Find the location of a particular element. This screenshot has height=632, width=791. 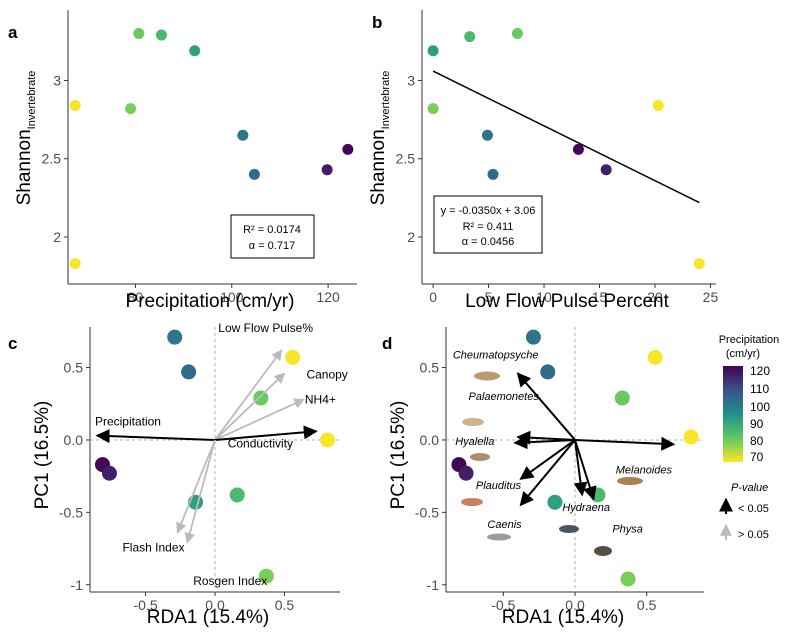

panel-c-vector-label: NH4+ is located at coordinates (320, 399).